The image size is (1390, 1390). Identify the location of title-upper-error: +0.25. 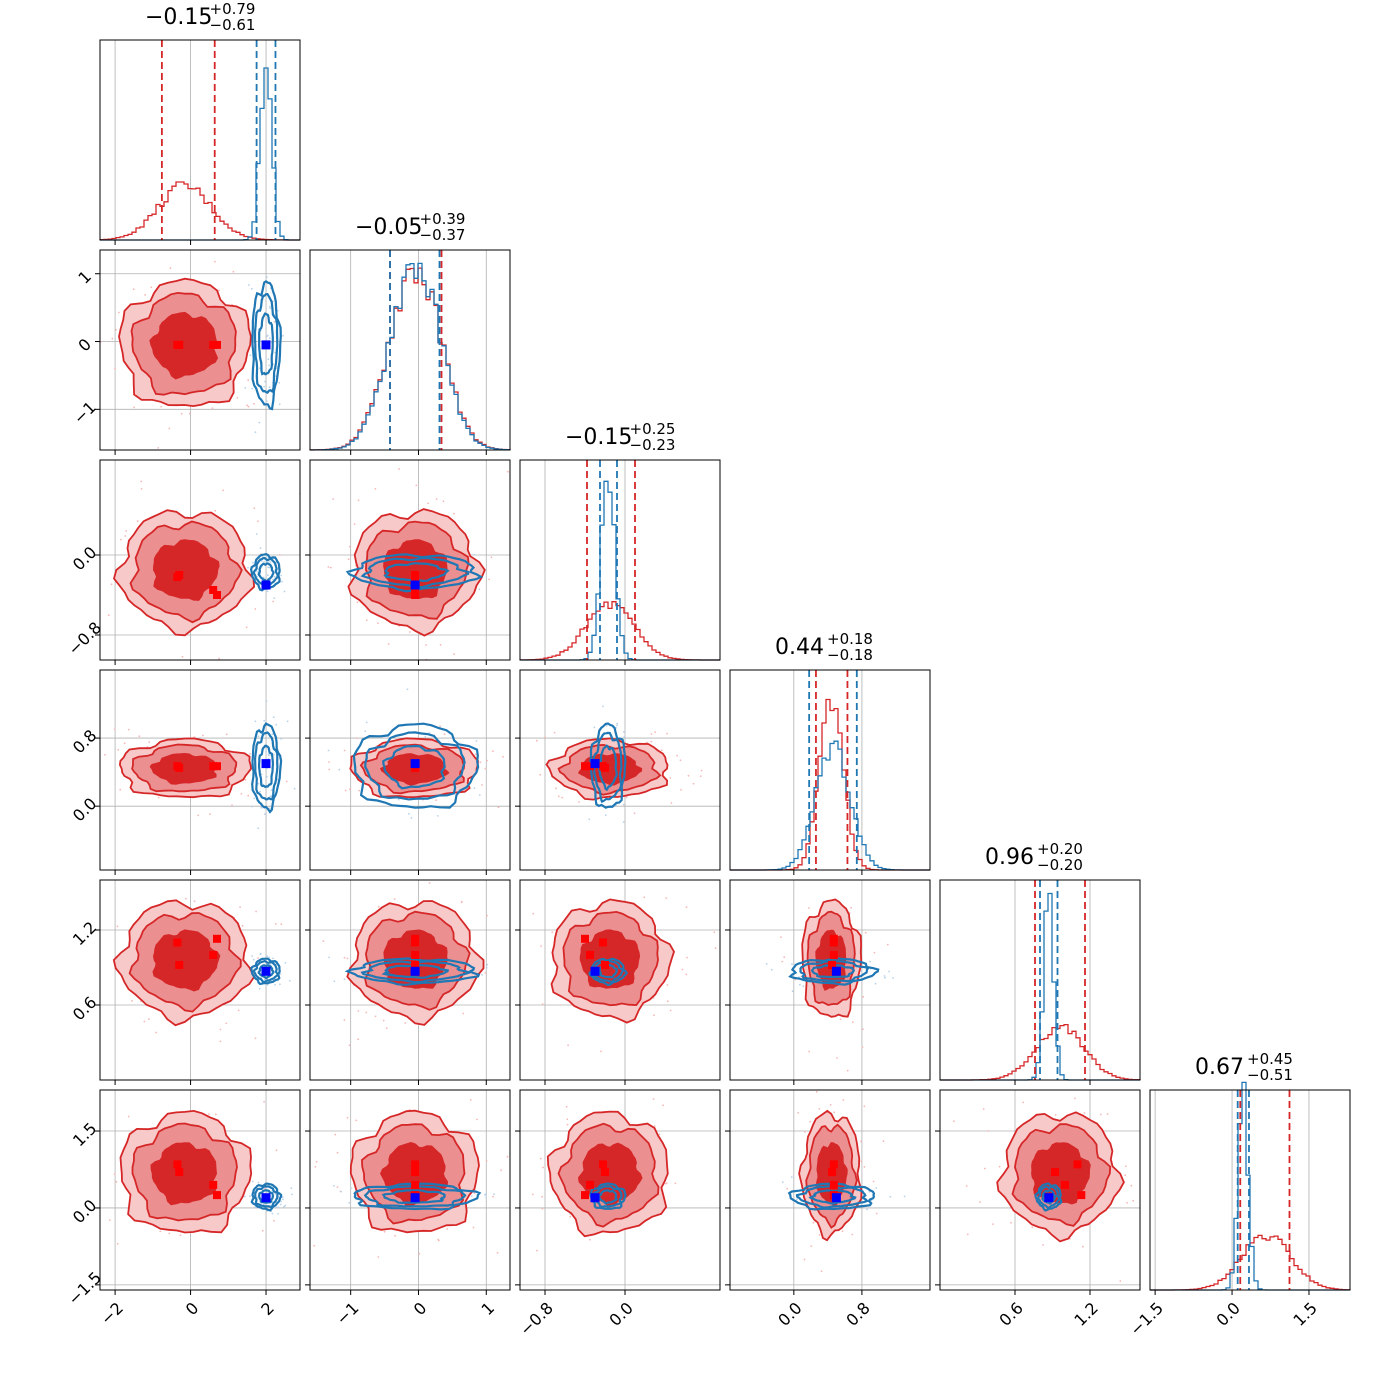
(653, 429).